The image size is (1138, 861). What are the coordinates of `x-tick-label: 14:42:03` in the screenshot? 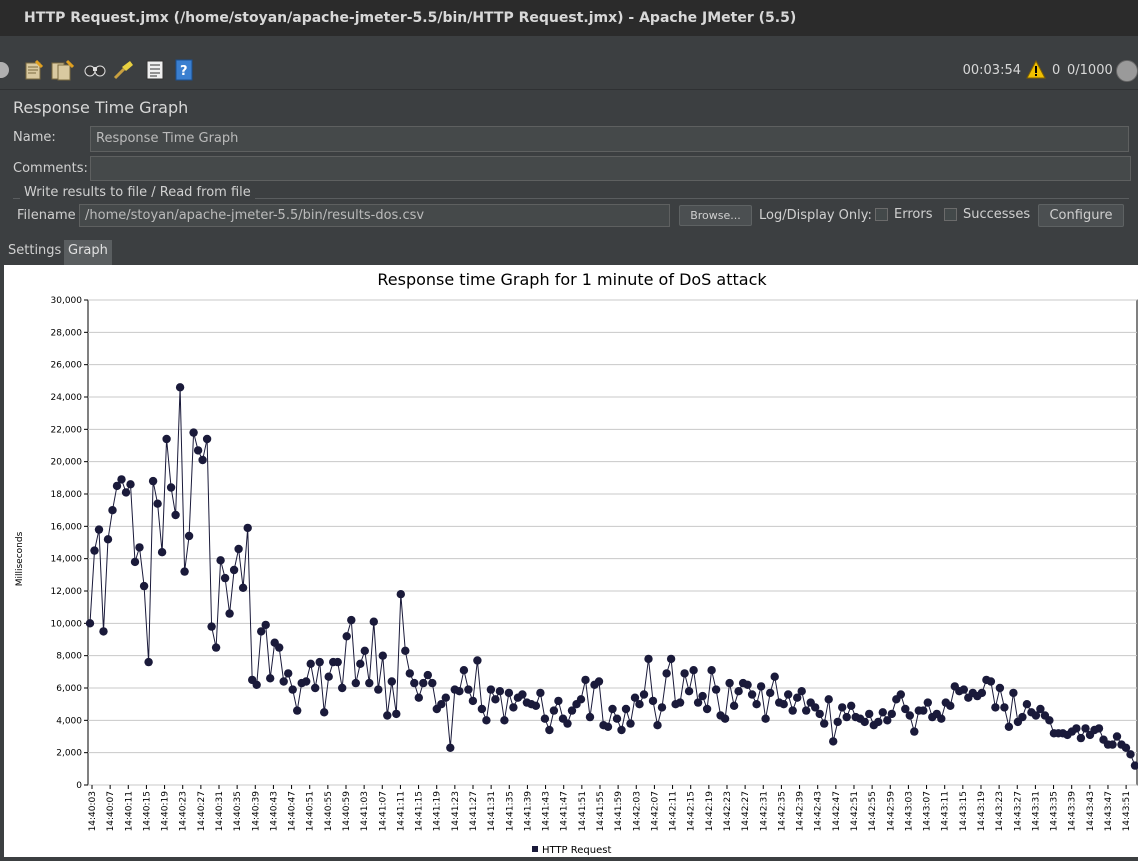 It's located at (637, 811).